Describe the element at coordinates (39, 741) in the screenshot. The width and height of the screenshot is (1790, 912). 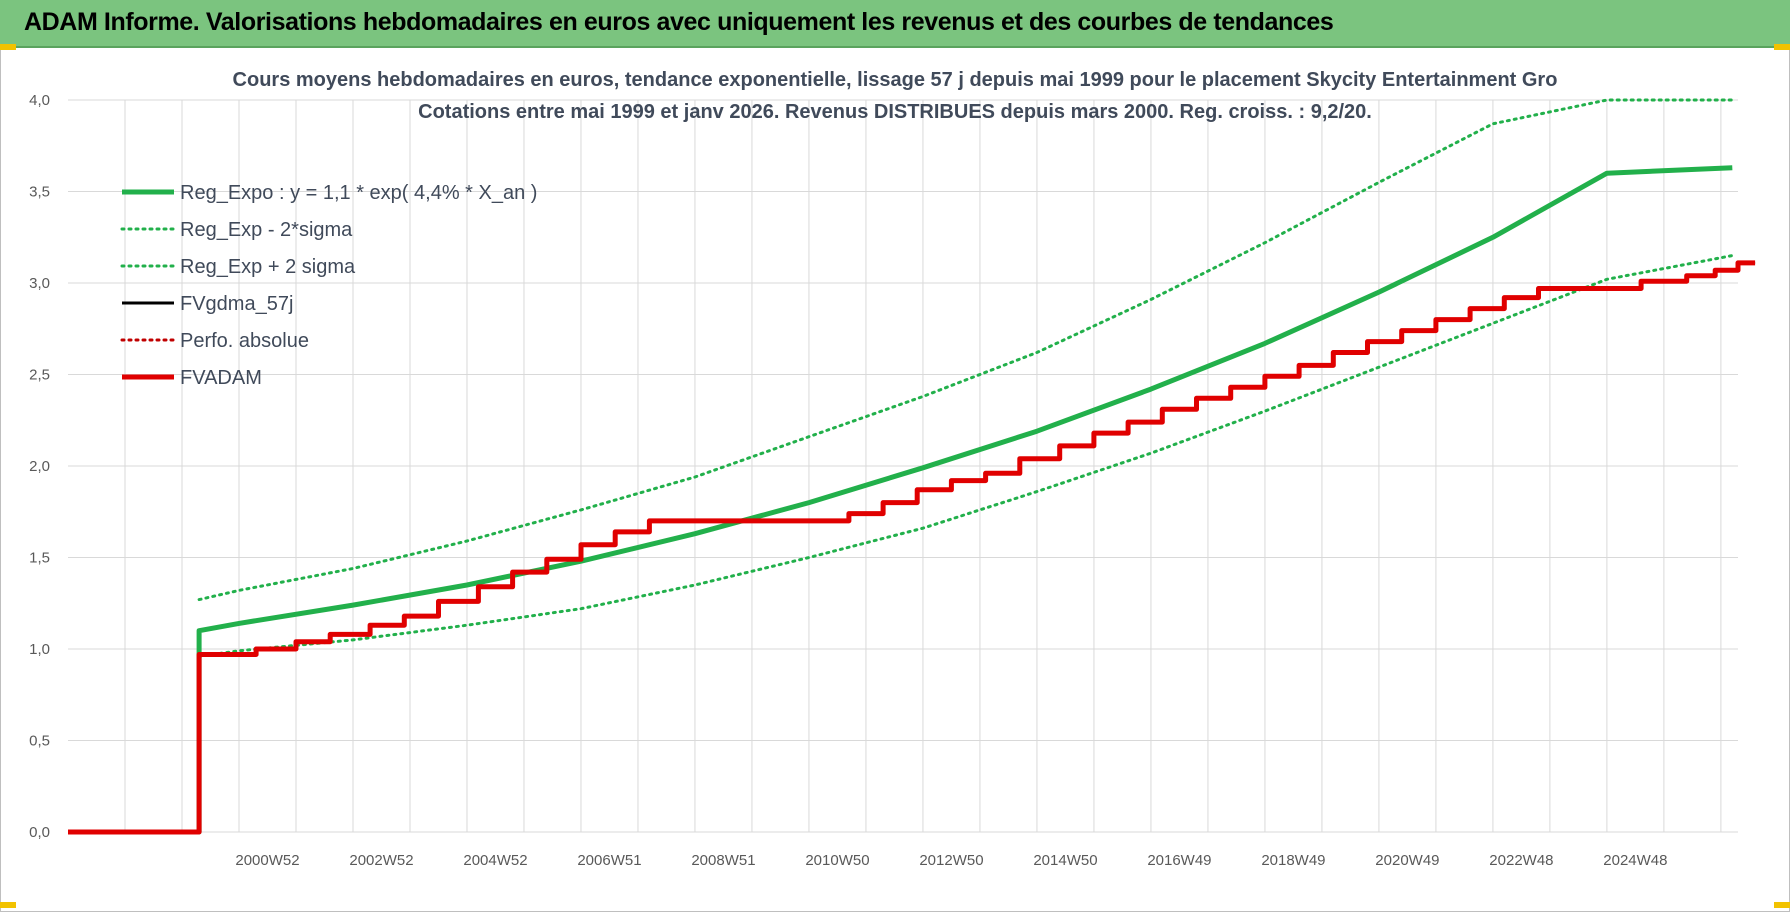
I see `y-tick-label: 0,5` at that location.